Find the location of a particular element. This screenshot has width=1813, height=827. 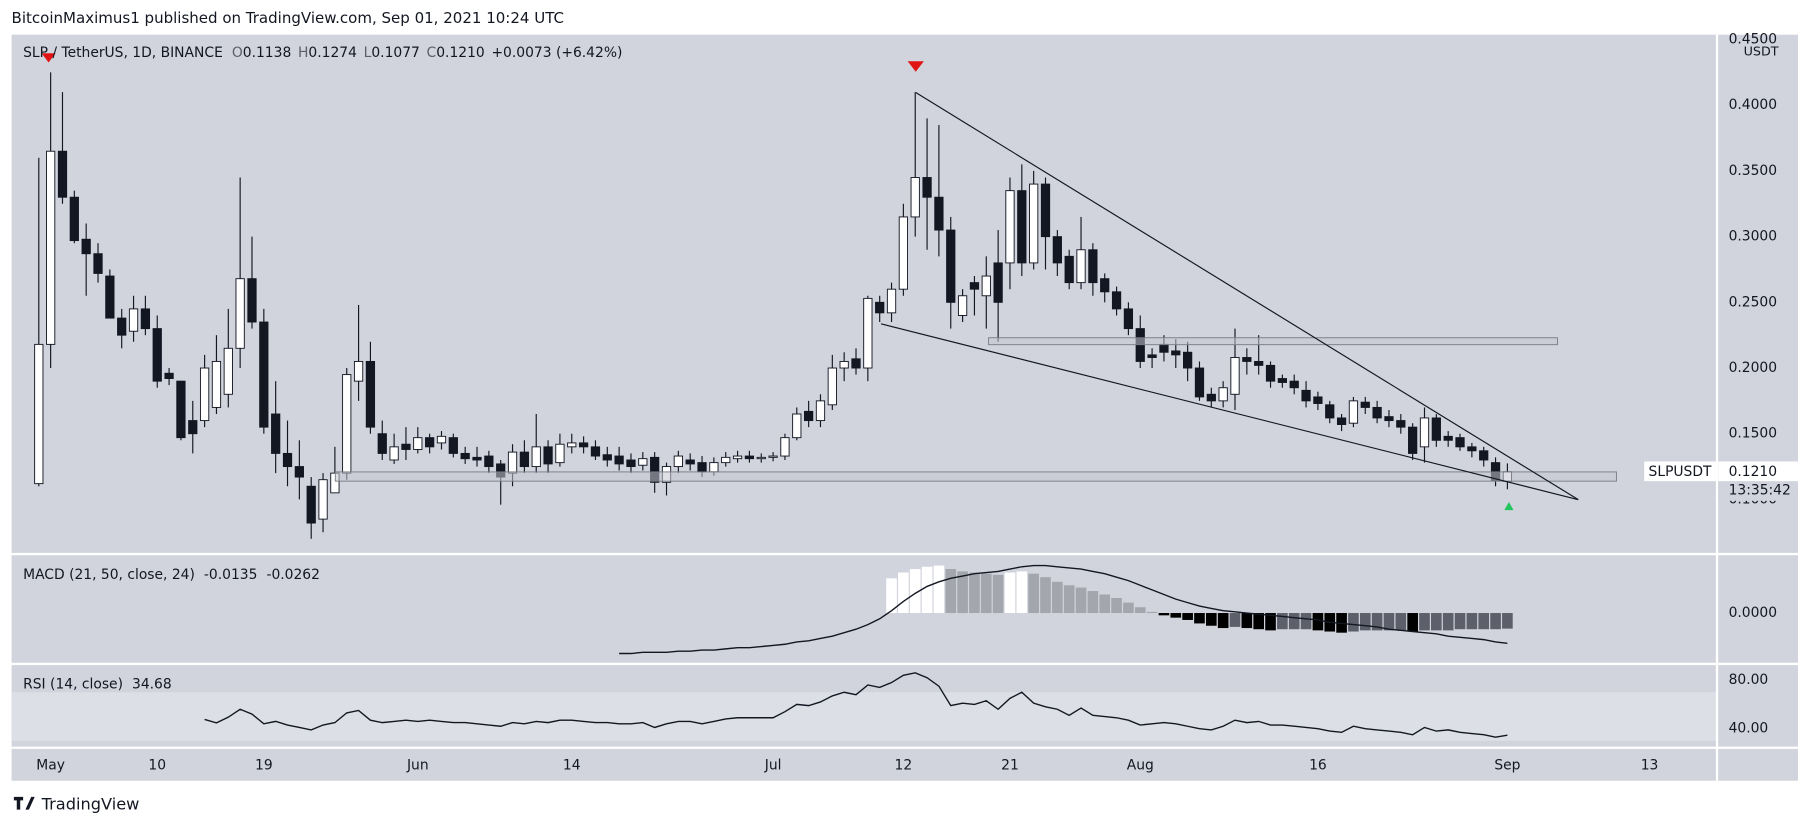

x-tick-label: 19 is located at coordinates (264, 766).